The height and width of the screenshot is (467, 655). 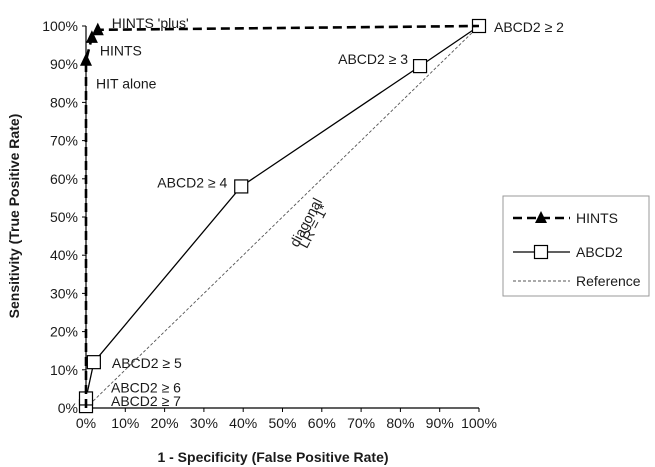 What do you see at coordinates (565, 218) in the screenshot?
I see `legend-item-hints: HINTS` at bounding box center [565, 218].